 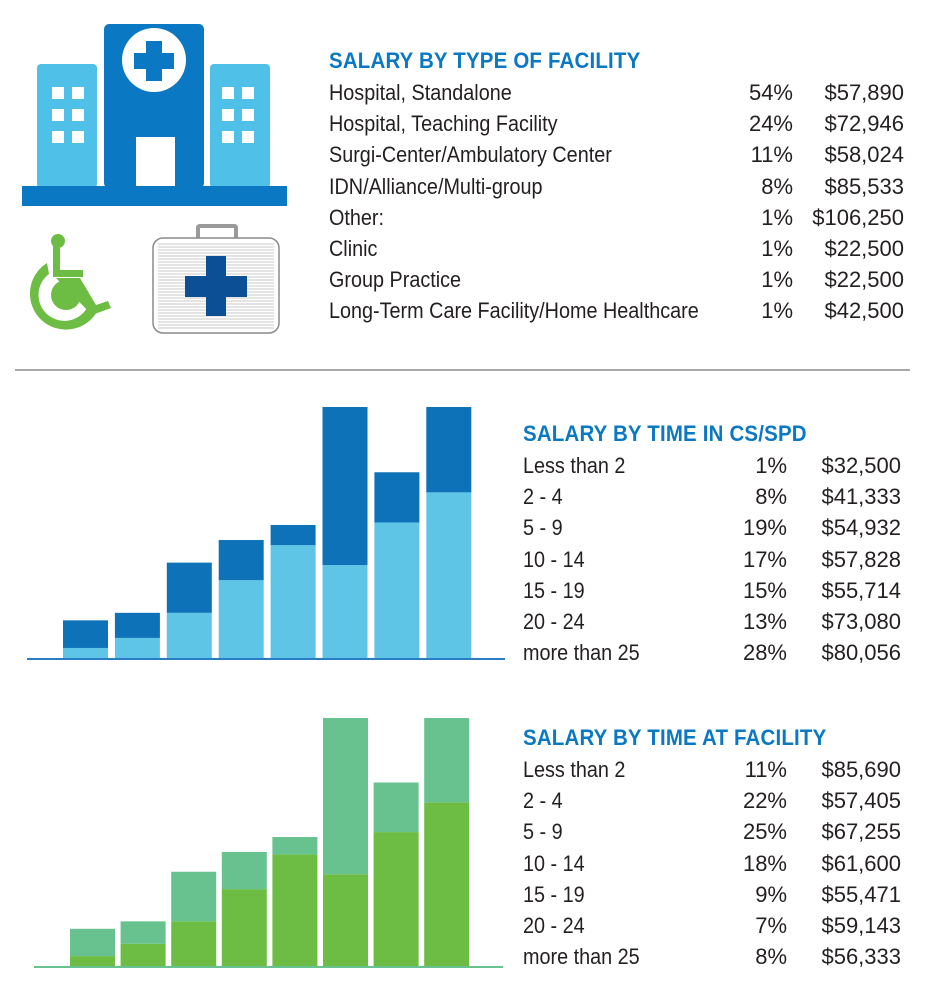 What do you see at coordinates (861, 528) in the screenshot?
I see `row-salary: $54,932` at bounding box center [861, 528].